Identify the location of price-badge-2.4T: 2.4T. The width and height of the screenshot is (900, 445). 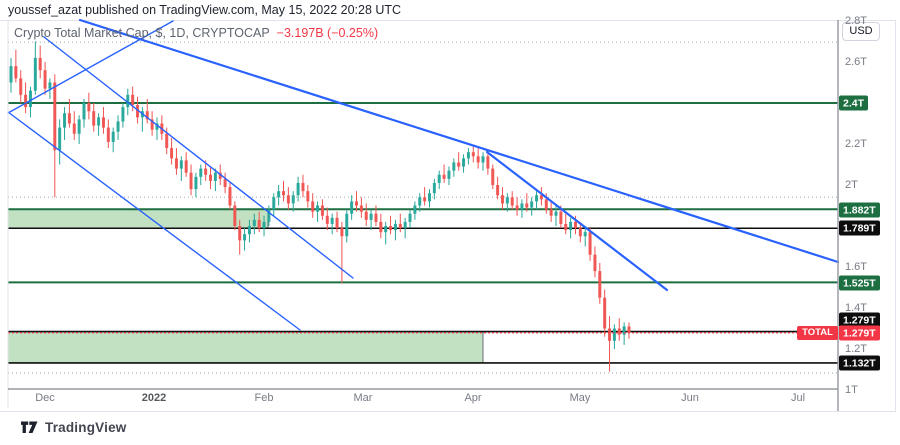
(854, 103).